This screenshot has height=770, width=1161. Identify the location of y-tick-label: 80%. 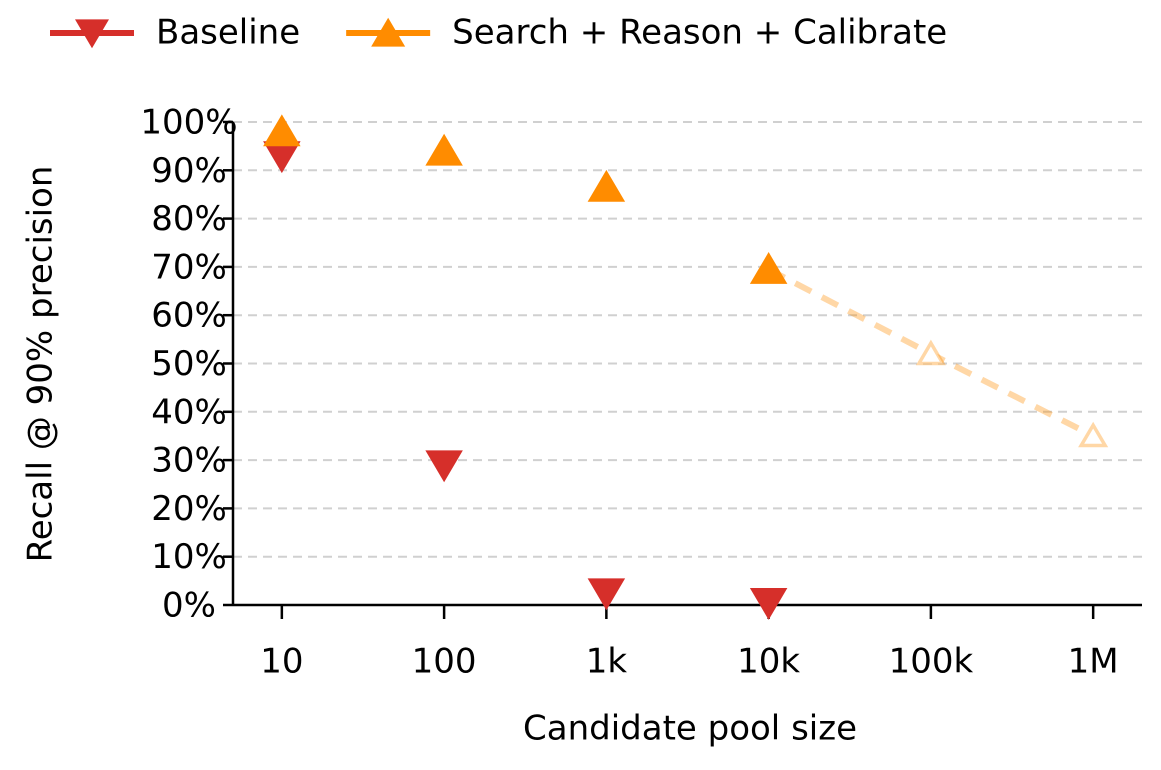
(189, 219).